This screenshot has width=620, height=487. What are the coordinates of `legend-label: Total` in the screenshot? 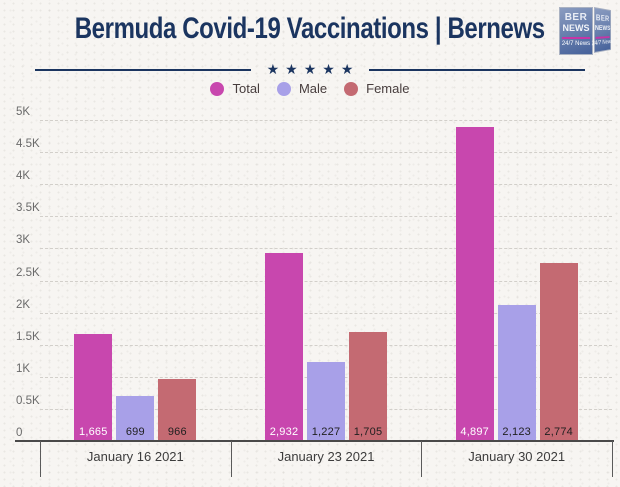 It's located at (246, 88).